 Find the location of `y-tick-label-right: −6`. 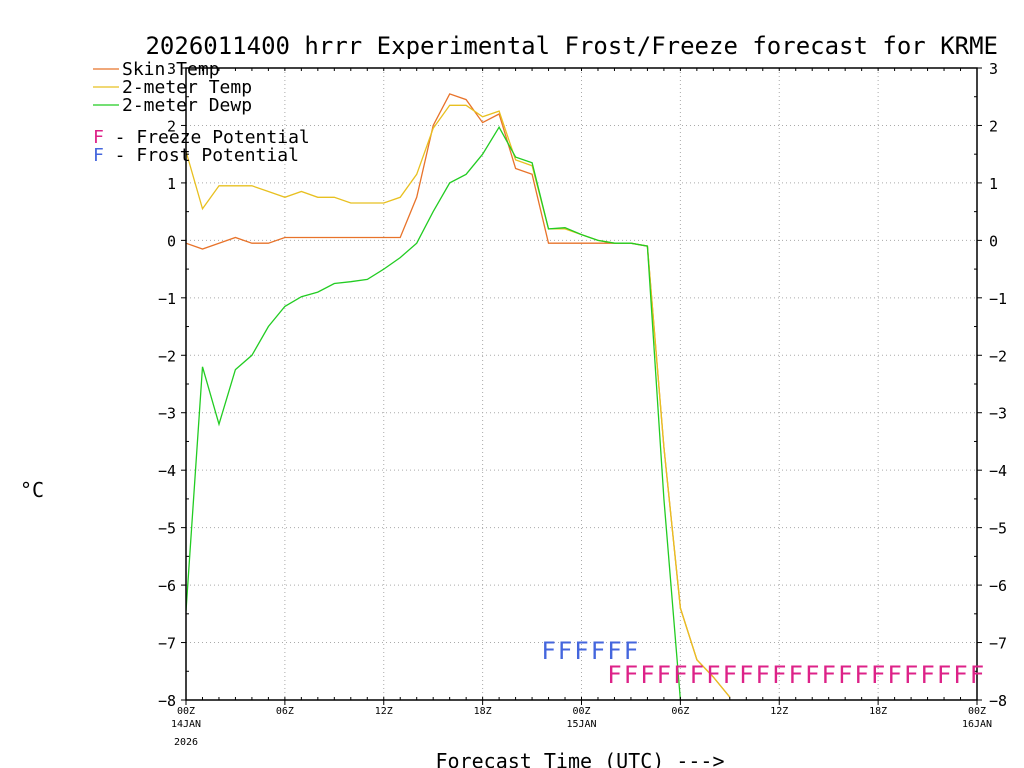

y-tick-label-right: −6 is located at coordinates (998, 586).